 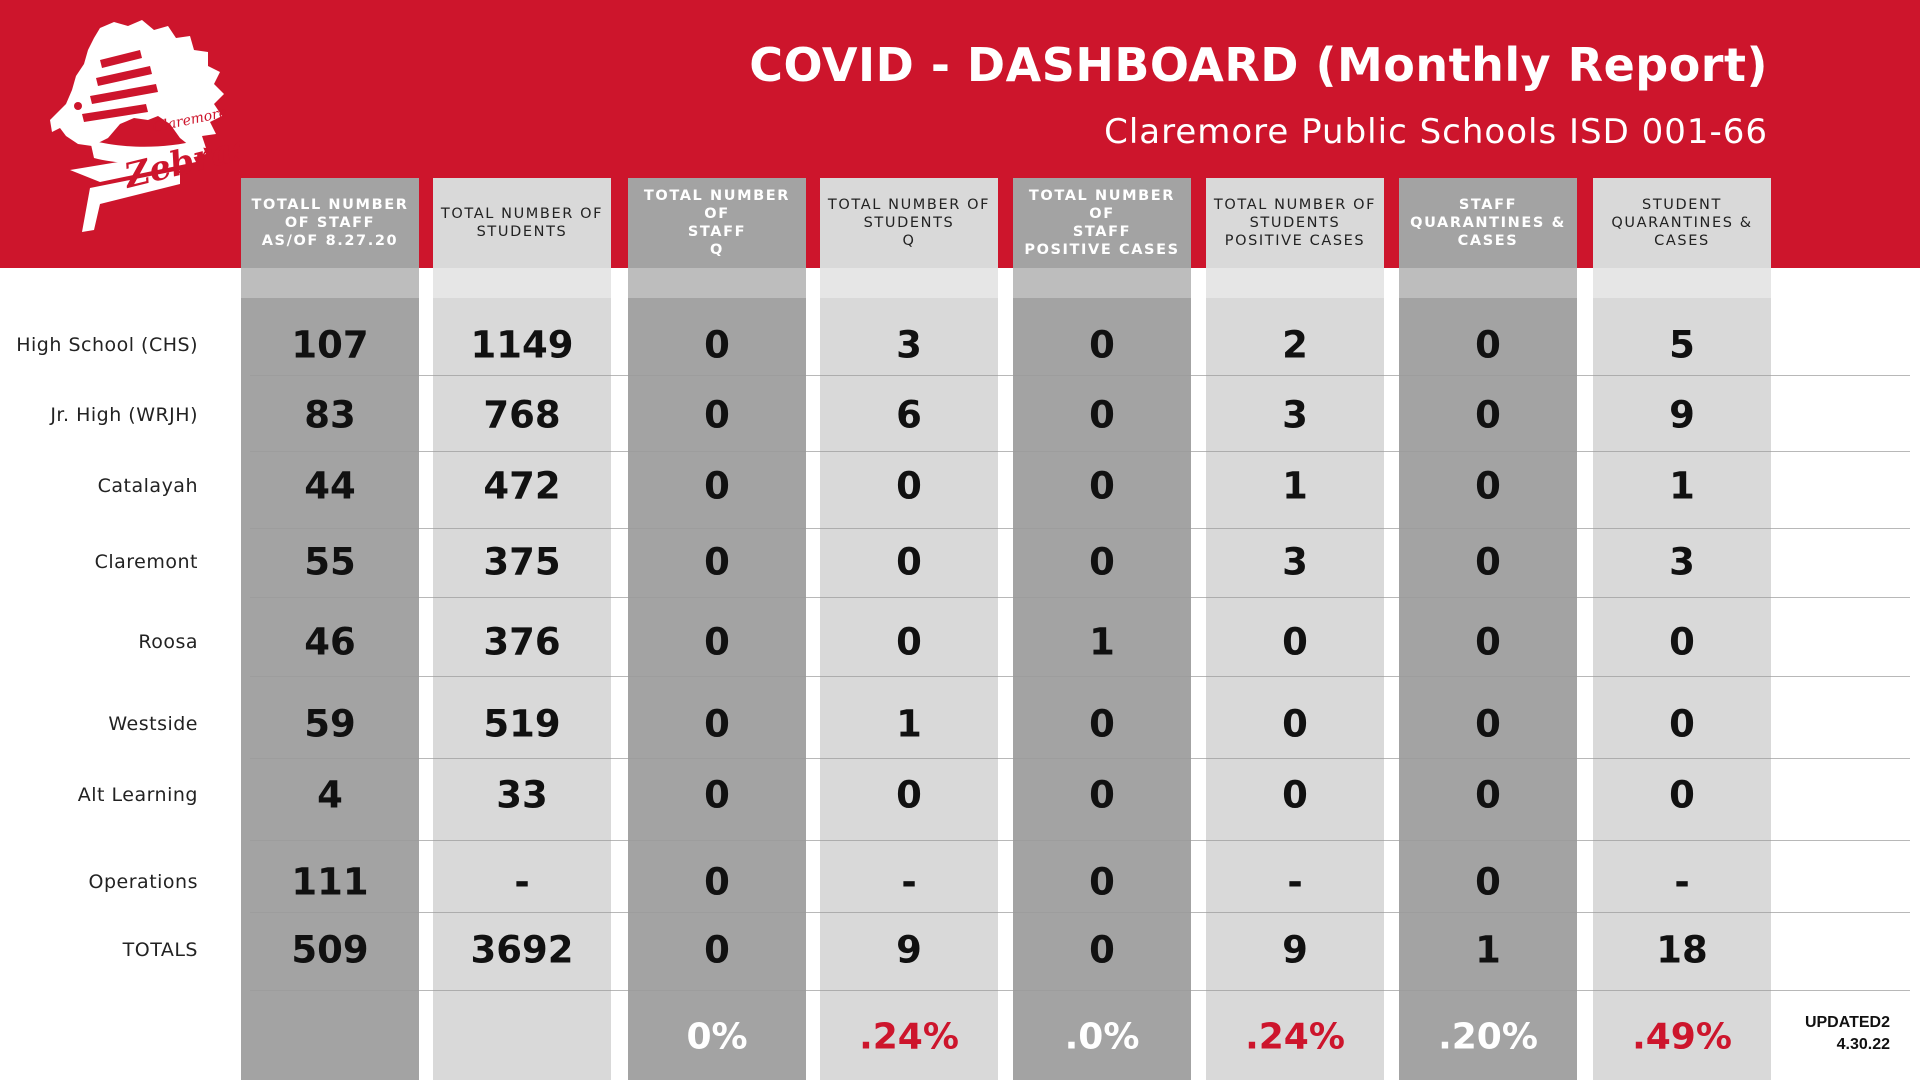 What do you see at coordinates (330, 241) in the screenshot?
I see `column-header-line: AS/OF 8.27.20` at bounding box center [330, 241].